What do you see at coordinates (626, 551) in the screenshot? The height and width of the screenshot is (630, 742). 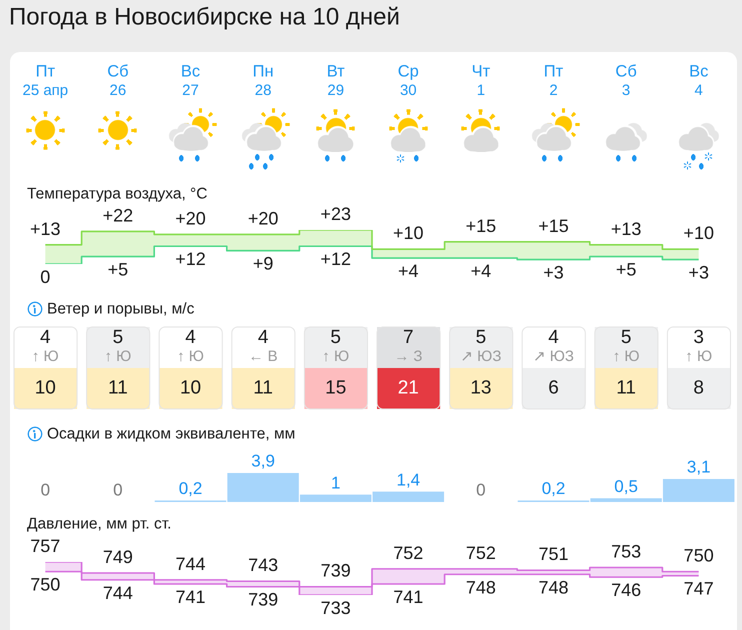 I see `data-label: 753` at bounding box center [626, 551].